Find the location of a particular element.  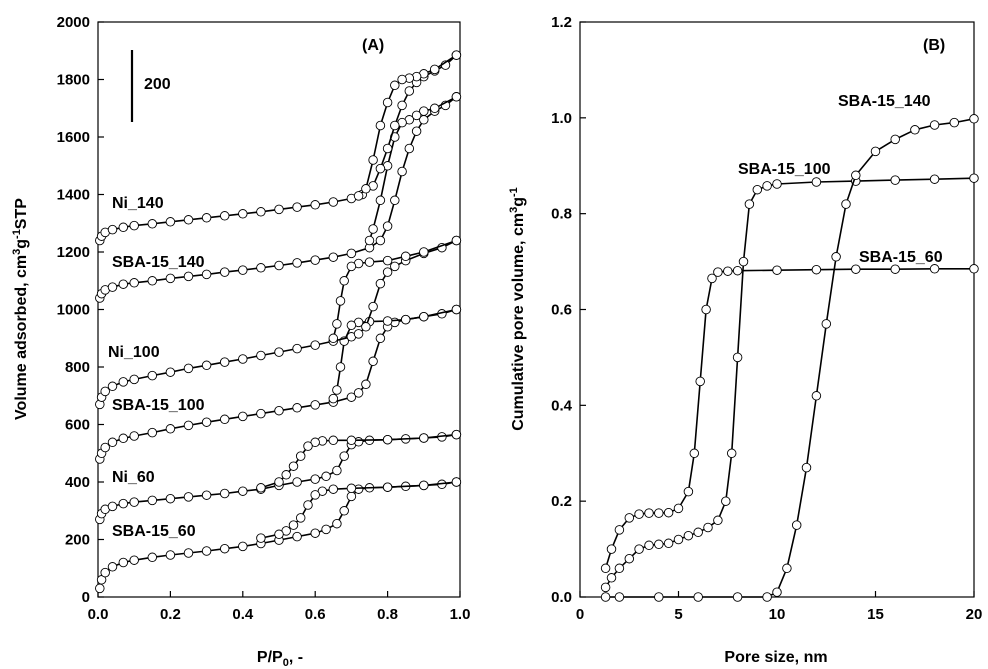

panel-a-y-tick-label: 1800 is located at coordinates (73, 80).